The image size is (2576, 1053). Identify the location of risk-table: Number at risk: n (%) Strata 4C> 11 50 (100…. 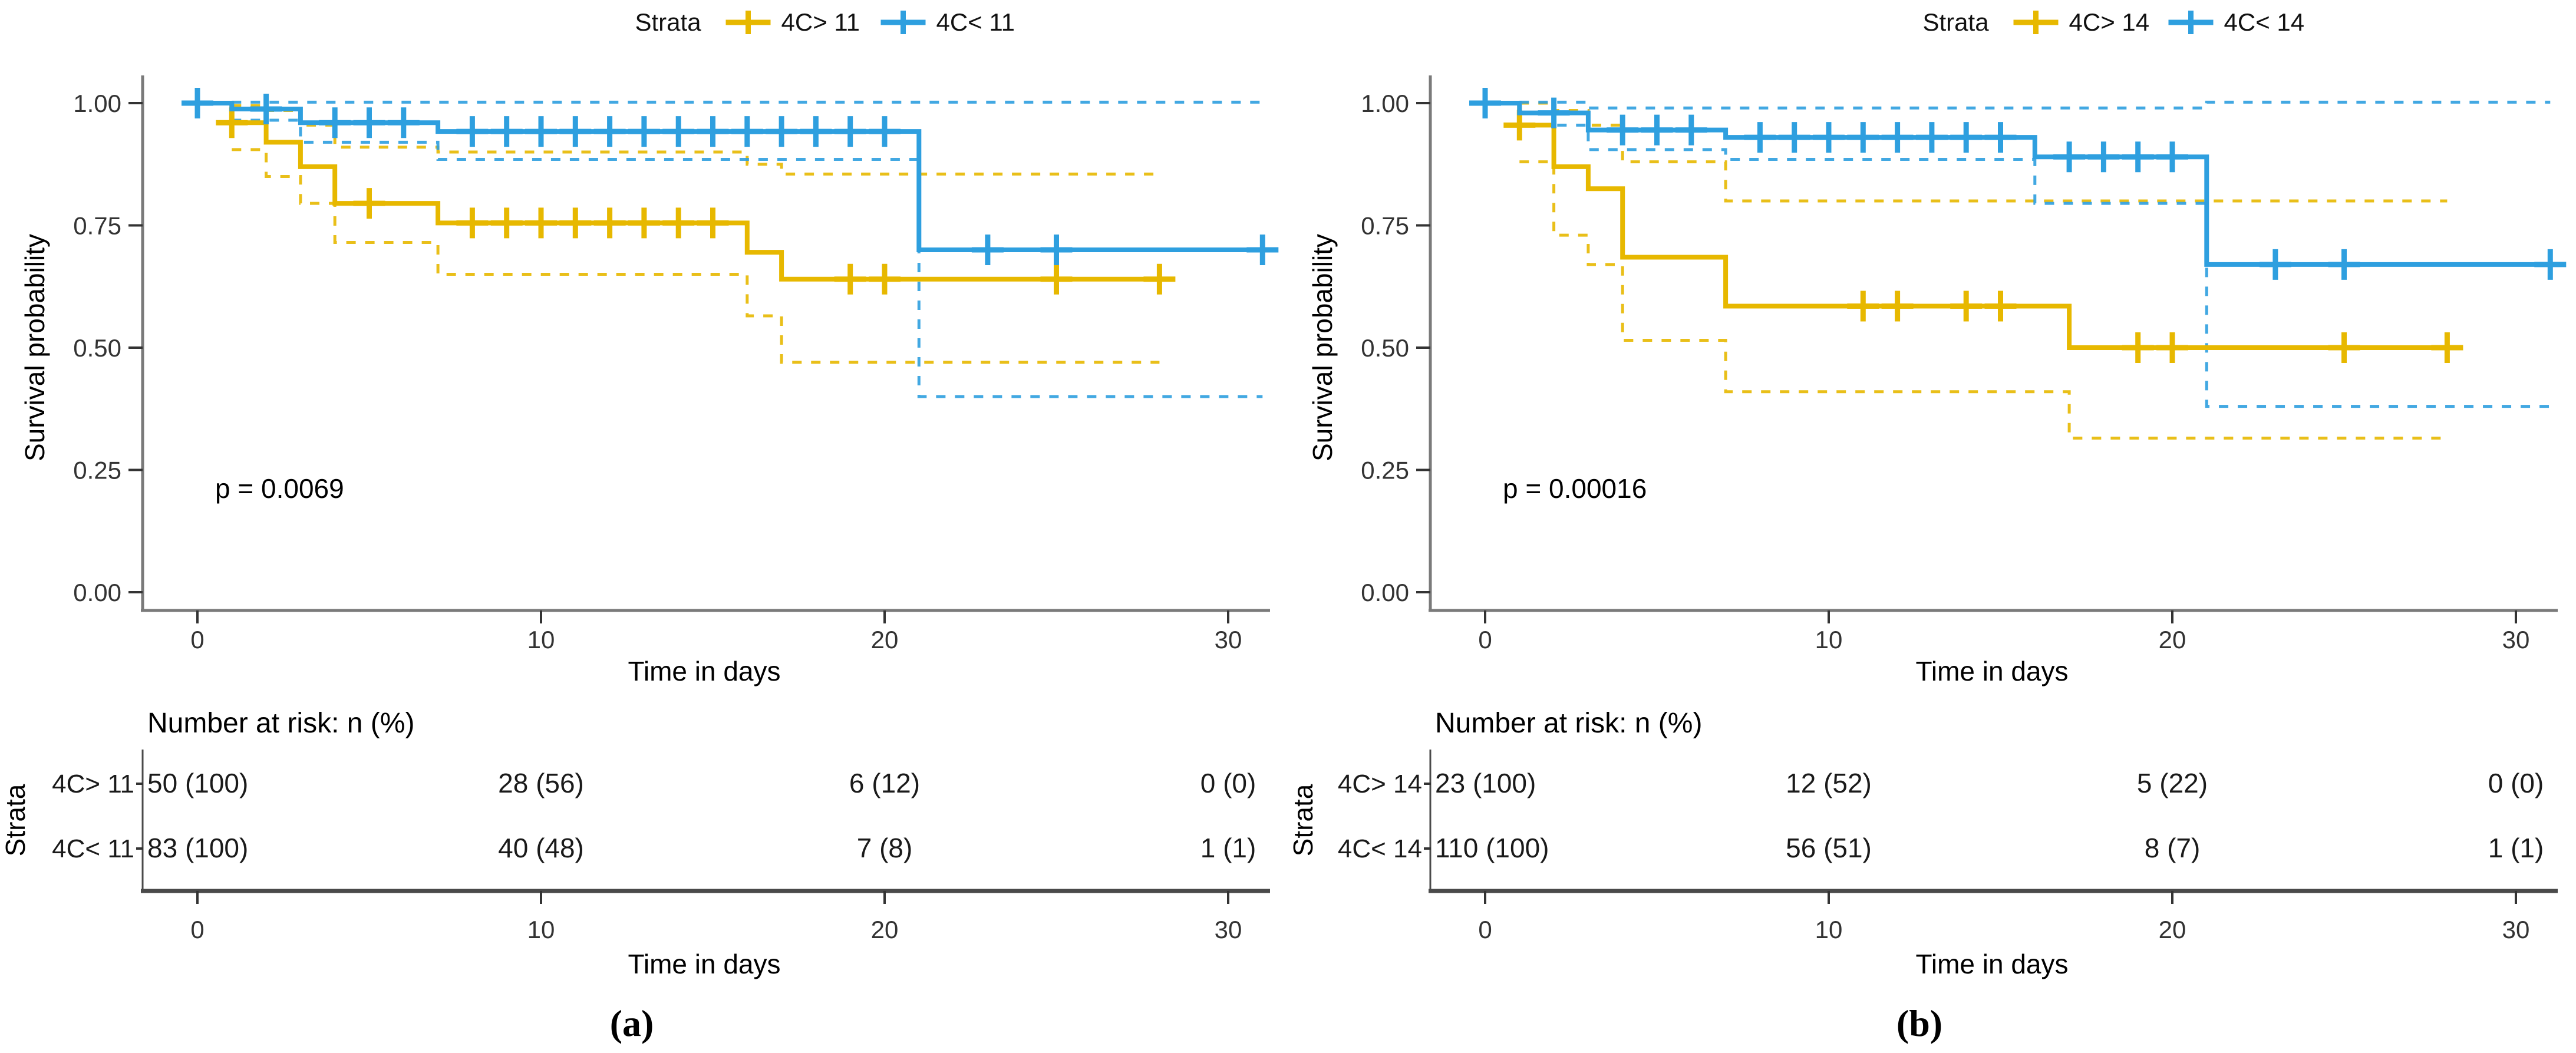
(635, 843).